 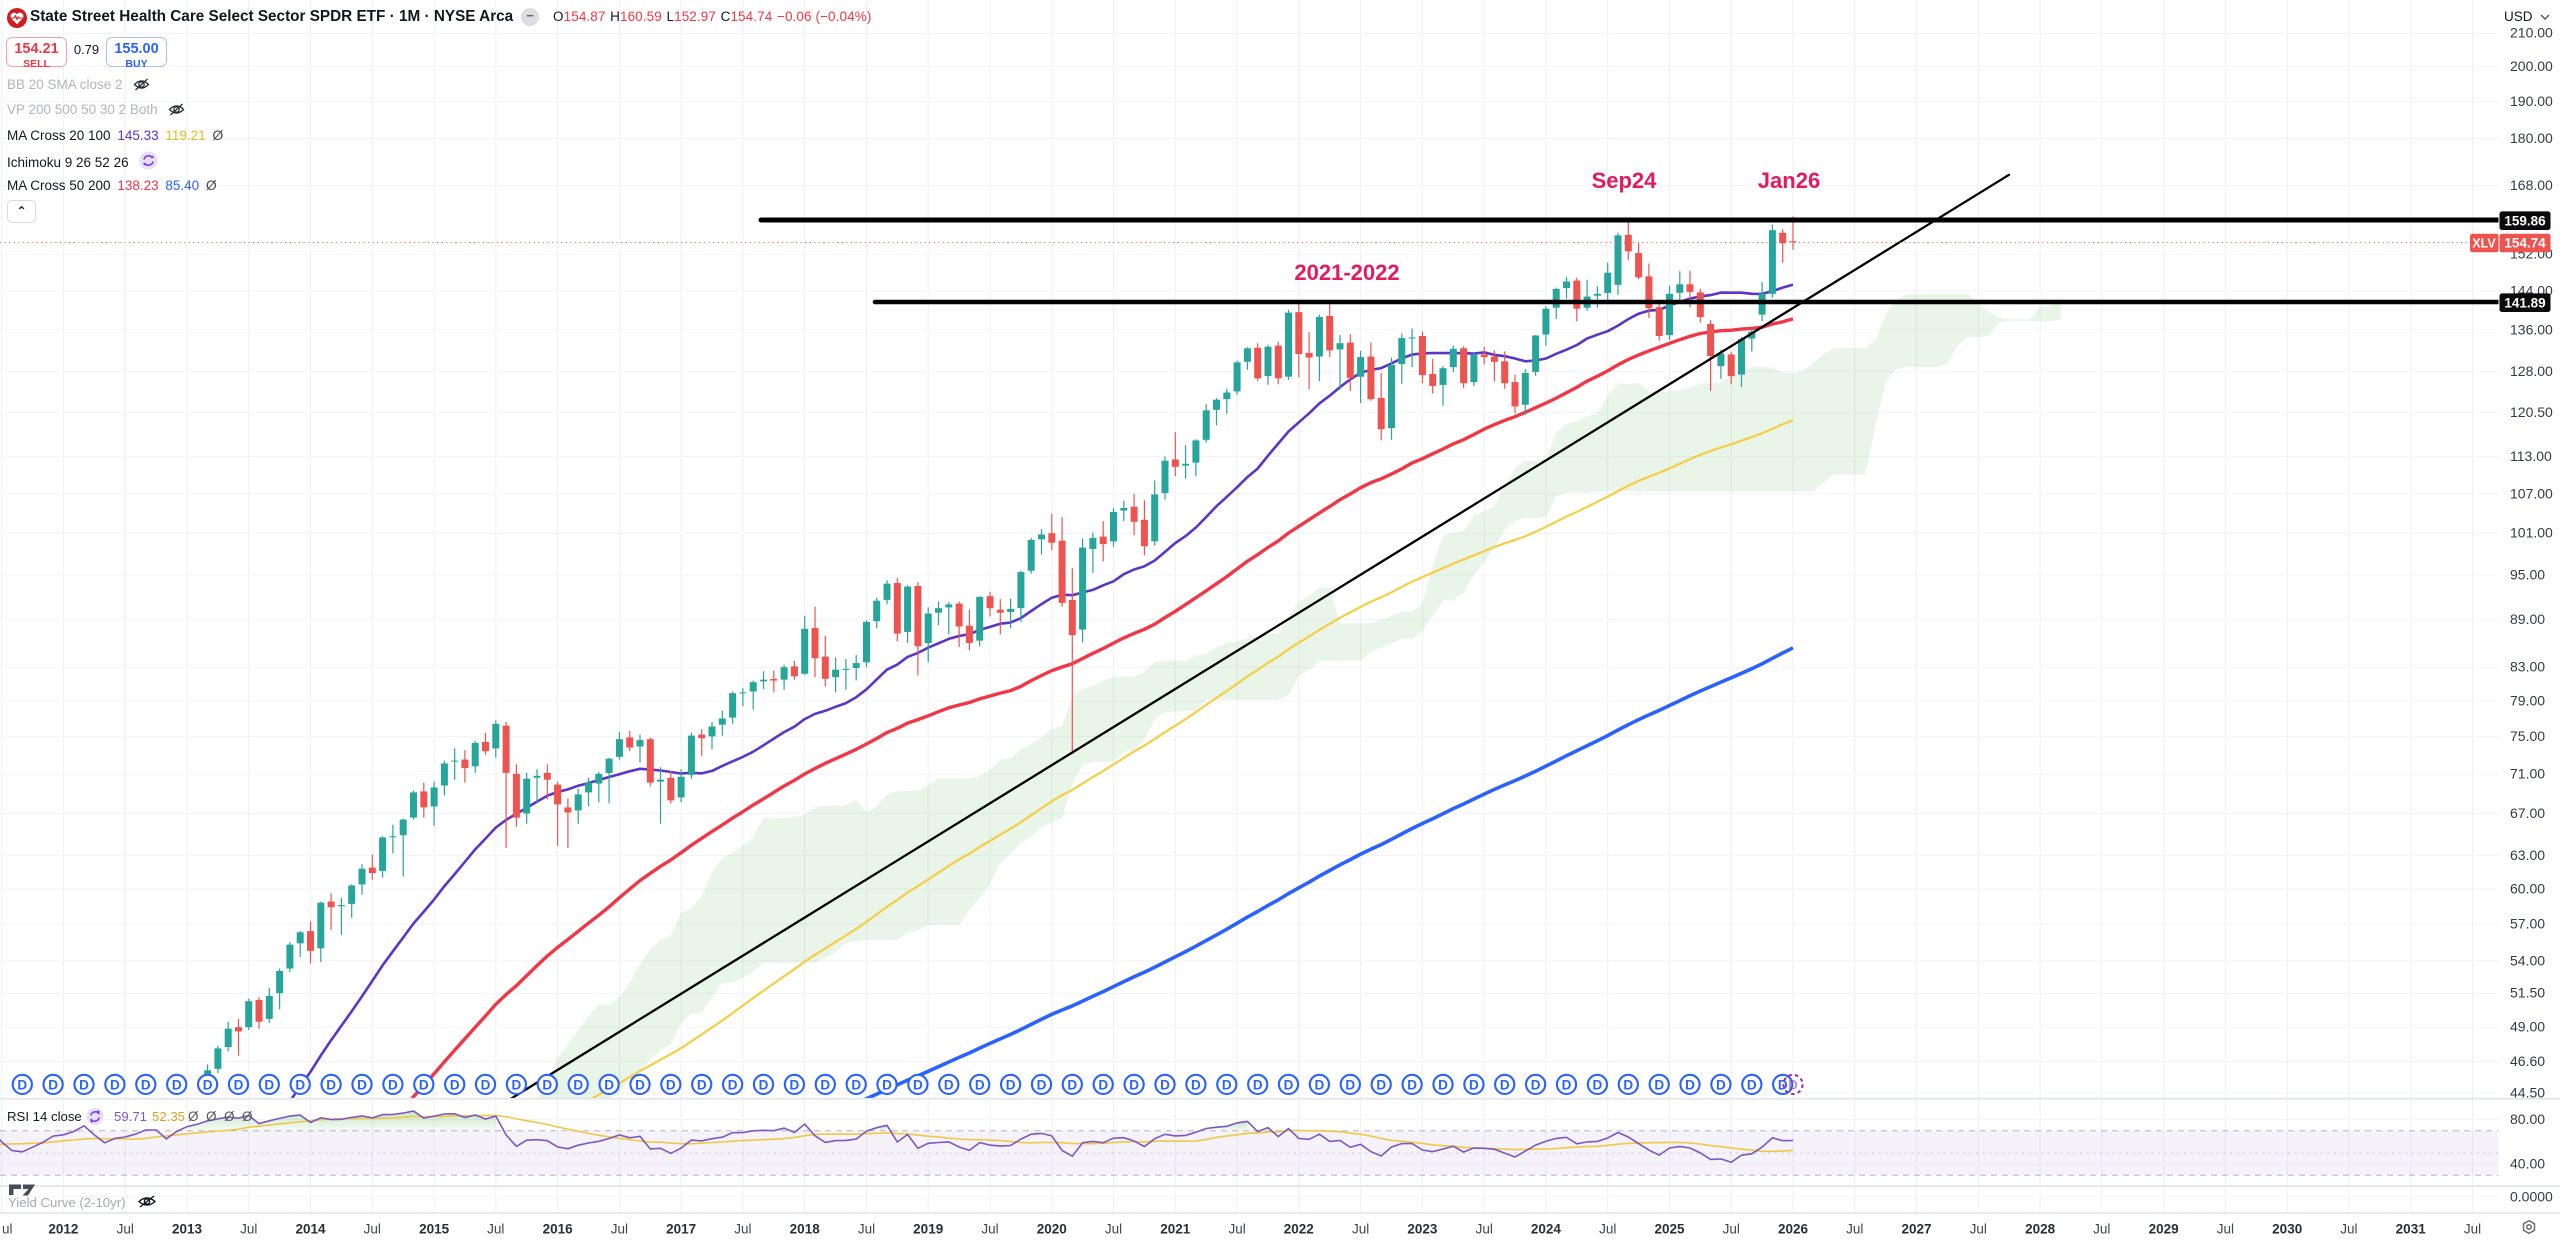 I want to click on svg-text: 2018, so click(x=805, y=1229).